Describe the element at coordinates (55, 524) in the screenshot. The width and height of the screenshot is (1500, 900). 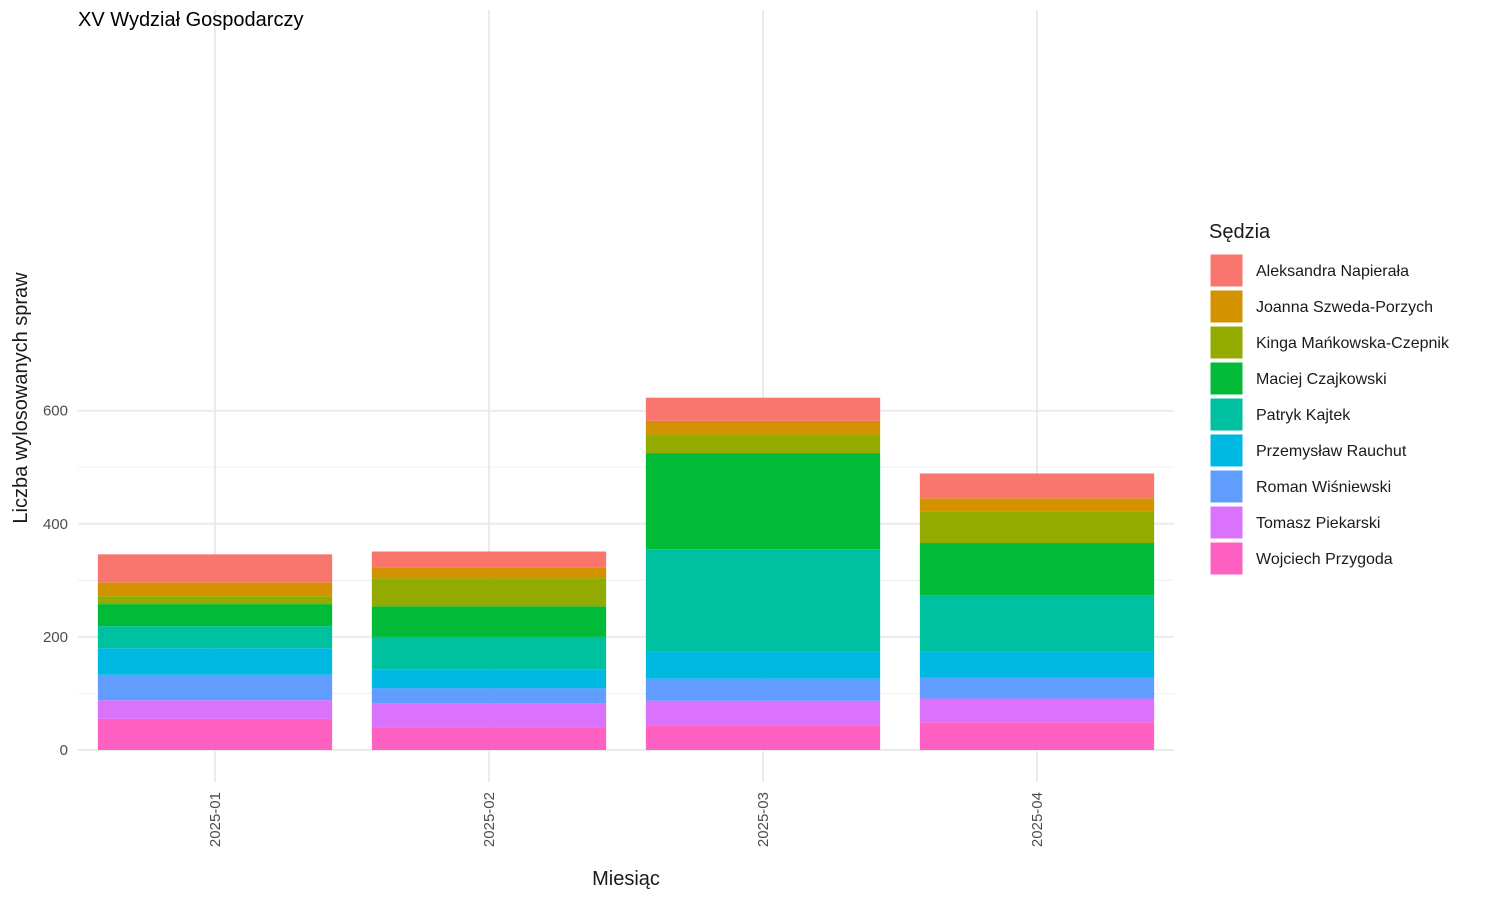
I see `y-tick-label: 400` at that location.